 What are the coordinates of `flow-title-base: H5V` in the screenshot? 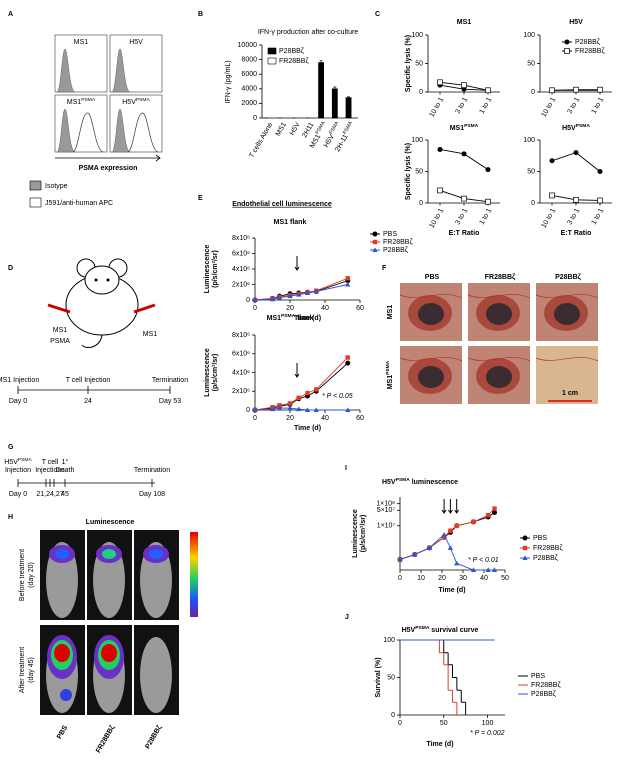 It's located at (136, 42).